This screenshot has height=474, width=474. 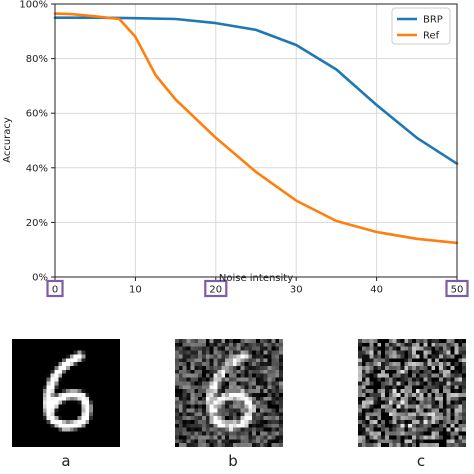 What do you see at coordinates (37, 59) in the screenshot?
I see `y-tick-label: 80%` at bounding box center [37, 59].